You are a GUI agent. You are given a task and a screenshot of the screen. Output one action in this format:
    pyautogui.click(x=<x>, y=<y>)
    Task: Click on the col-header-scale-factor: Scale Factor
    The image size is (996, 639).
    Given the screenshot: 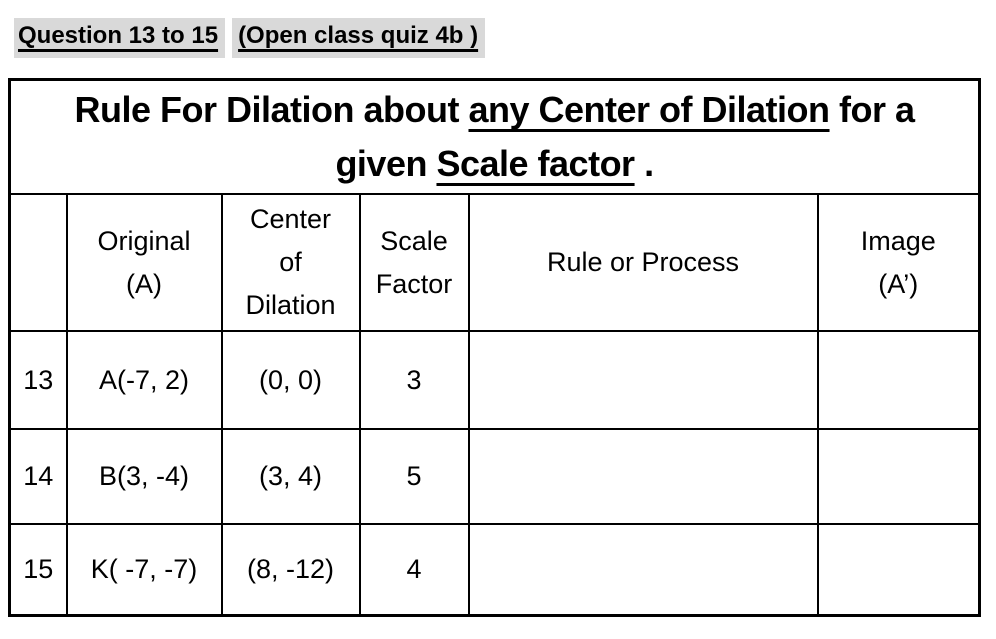 What is the action you would take?
    pyautogui.click(x=414, y=262)
    